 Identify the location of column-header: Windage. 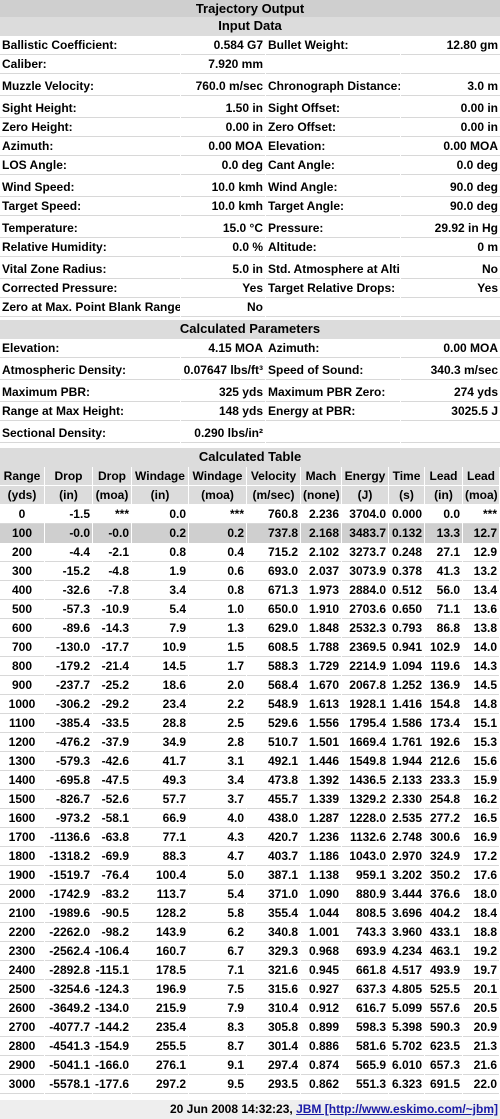
(160, 476).